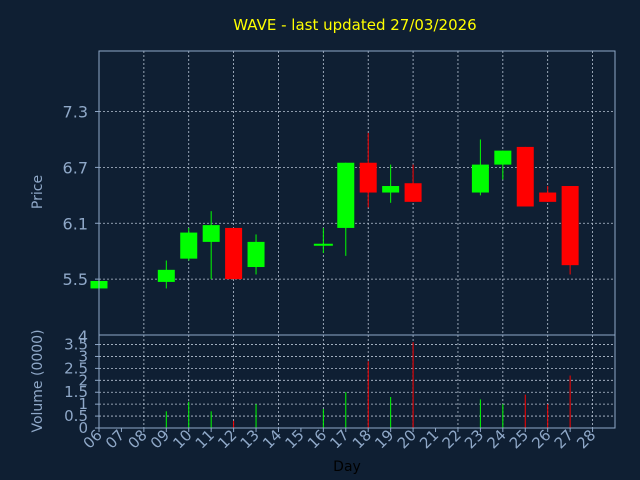  Describe the element at coordinates (75, 279) in the screenshot. I see `price-y-tick-label: 5.5` at that location.